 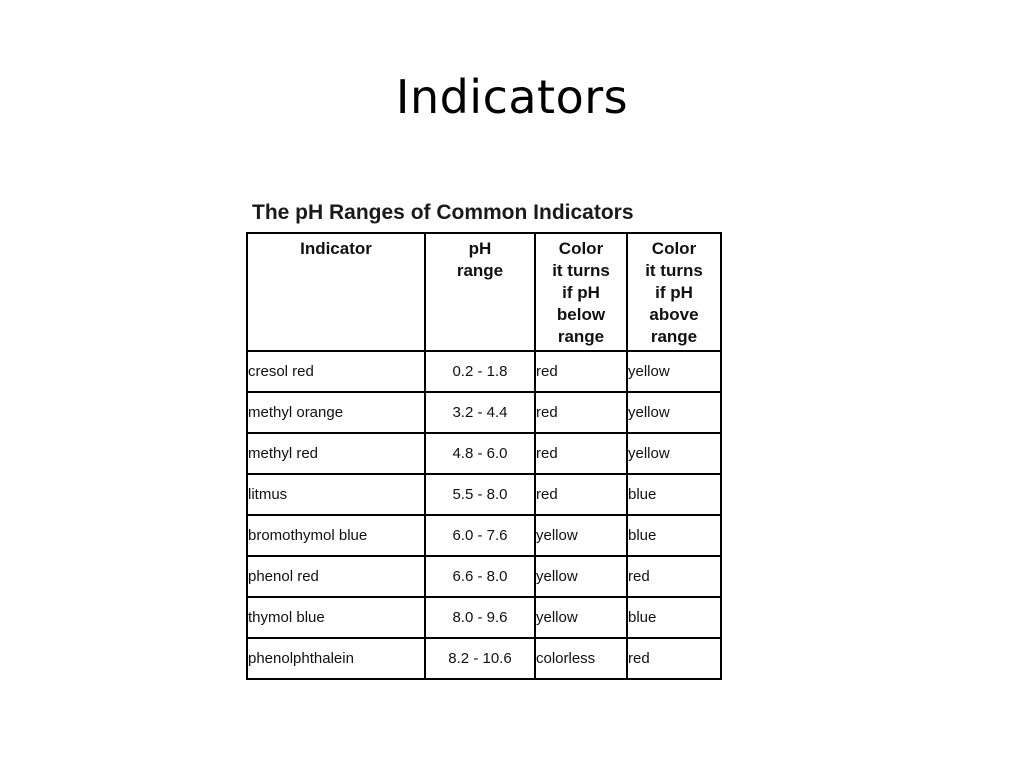 I want to click on header-color-below: Color it turns if pH below range, so click(x=581, y=292).